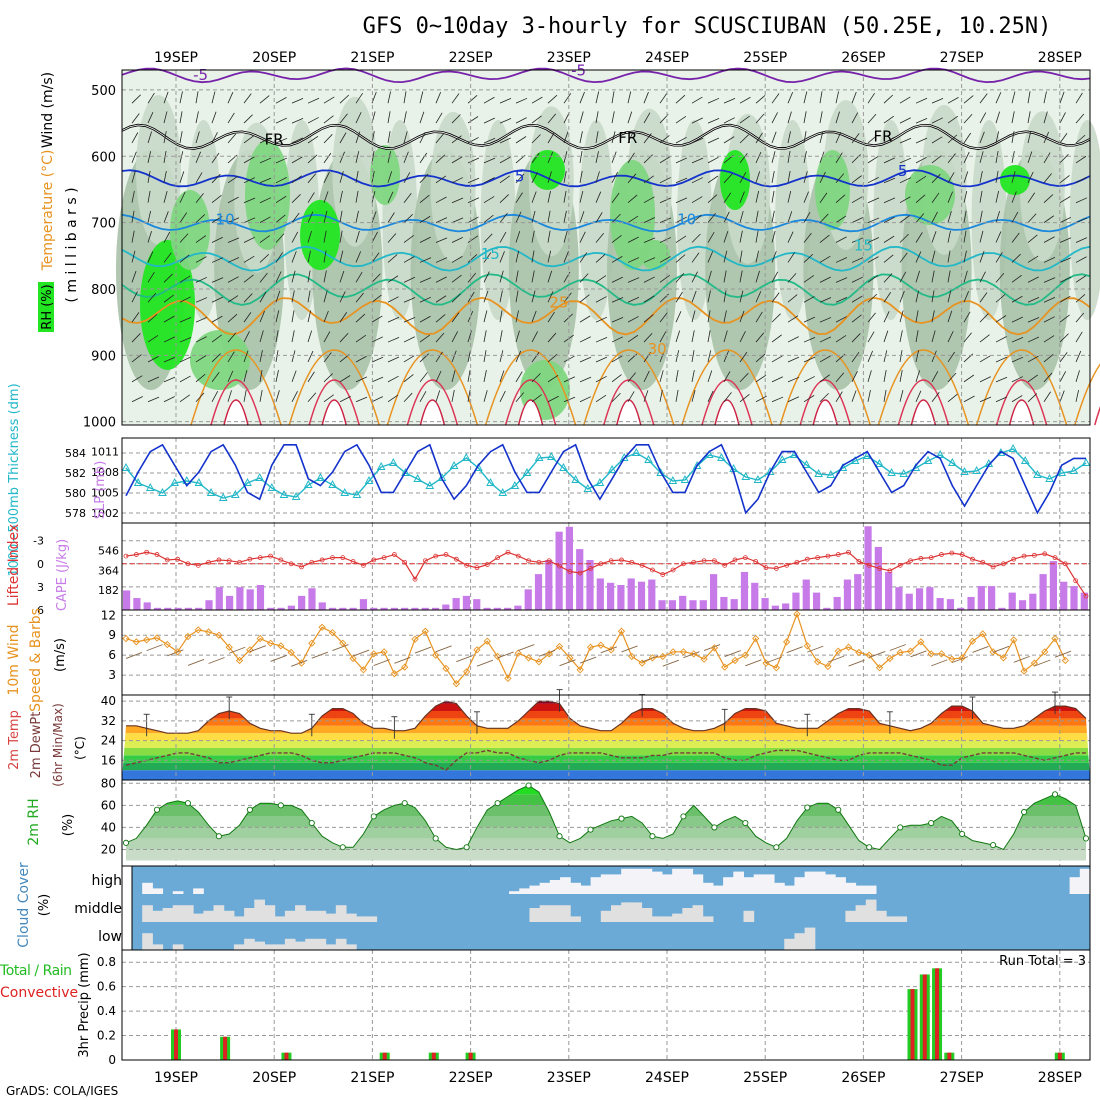 The width and height of the screenshot is (1100, 1100). Describe the element at coordinates (558, 303) in the screenshot. I see `contour-label: 25` at that location.